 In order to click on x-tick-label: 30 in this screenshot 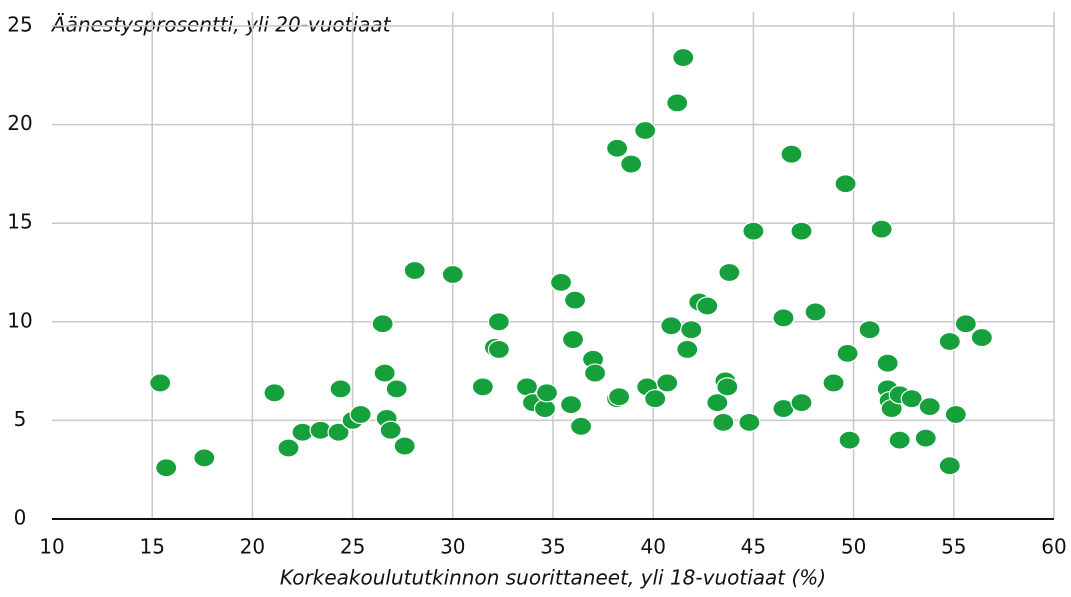, I will do `click(452, 547)`.